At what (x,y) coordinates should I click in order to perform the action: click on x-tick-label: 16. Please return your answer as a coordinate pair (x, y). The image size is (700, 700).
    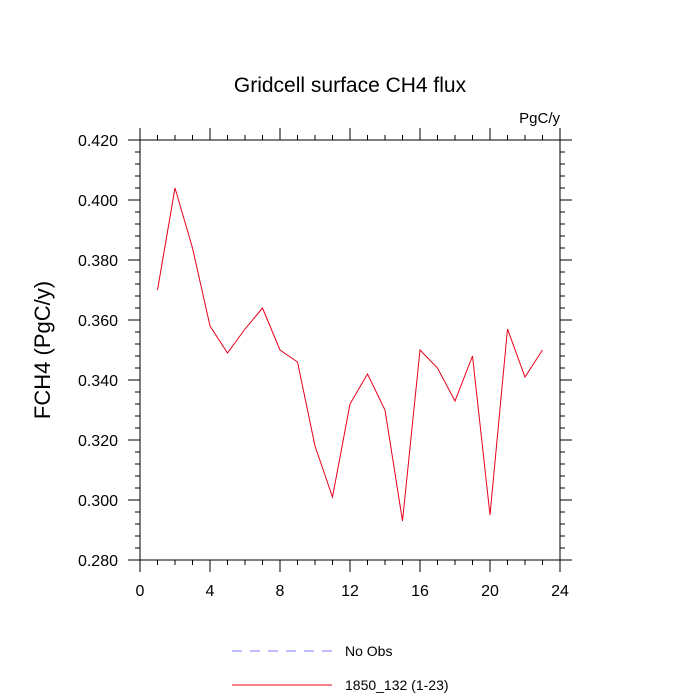
    Looking at the image, I should click on (420, 591).